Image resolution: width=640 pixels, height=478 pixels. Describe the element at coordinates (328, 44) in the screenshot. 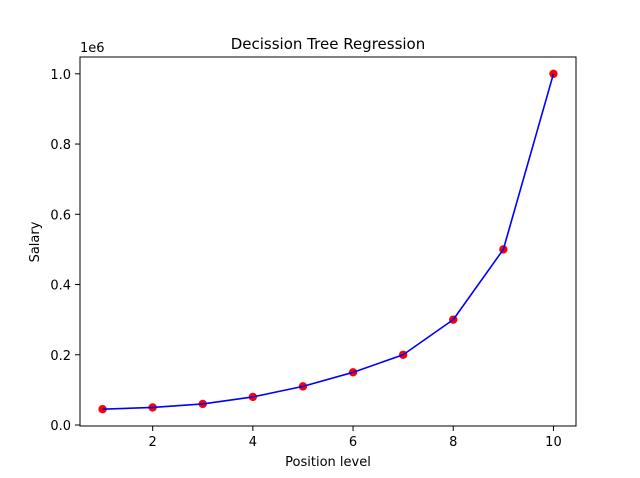

I see `chart-title: Decission Tree Regression` at that location.